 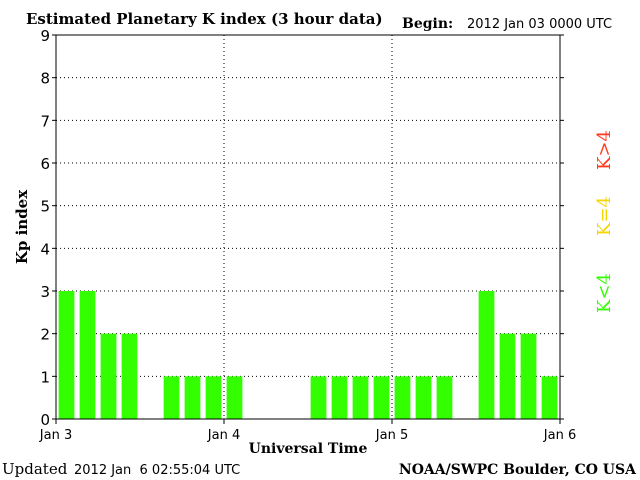 What do you see at coordinates (604, 216) in the screenshot?
I see `legend-k-equal-4: K=4` at bounding box center [604, 216].